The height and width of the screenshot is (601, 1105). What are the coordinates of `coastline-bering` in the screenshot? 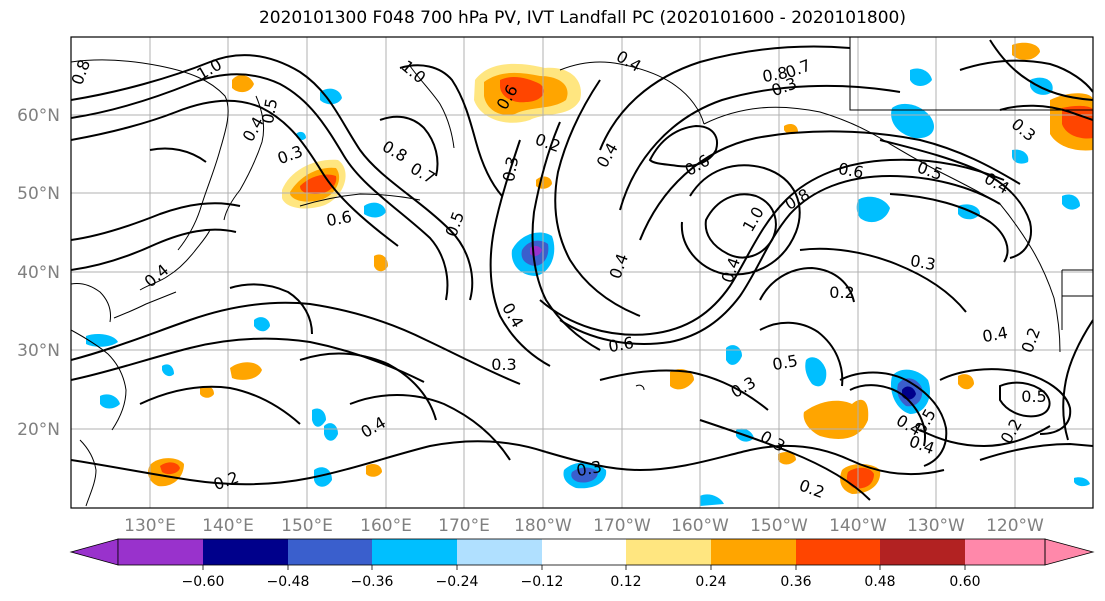 It's located at (632, 93).